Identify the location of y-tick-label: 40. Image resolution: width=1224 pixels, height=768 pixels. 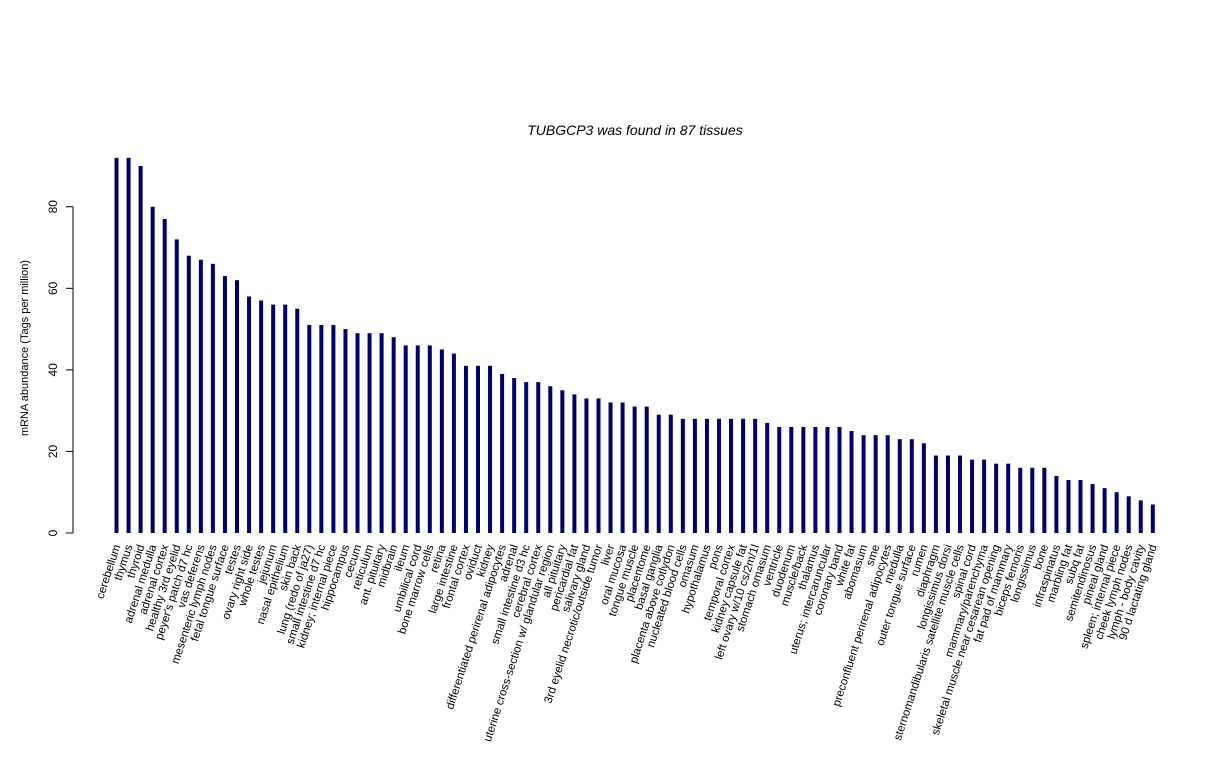
(53, 370).